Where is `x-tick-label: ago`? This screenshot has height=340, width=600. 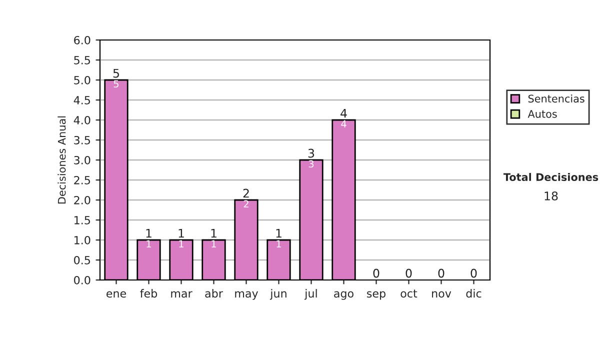 x-tick-label: ago is located at coordinates (344, 295).